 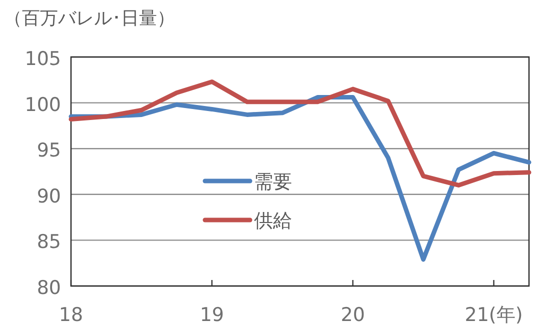 What do you see at coordinates (352, 315) in the screenshot?
I see `x-tick-label: 20` at bounding box center [352, 315].